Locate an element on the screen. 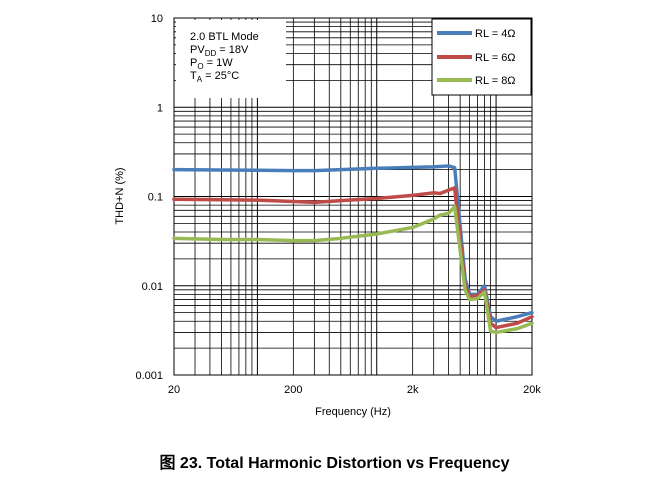  legend: RL = 4Ω RL = 6Ω RL = 8Ω is located at coordinates (481, 57).